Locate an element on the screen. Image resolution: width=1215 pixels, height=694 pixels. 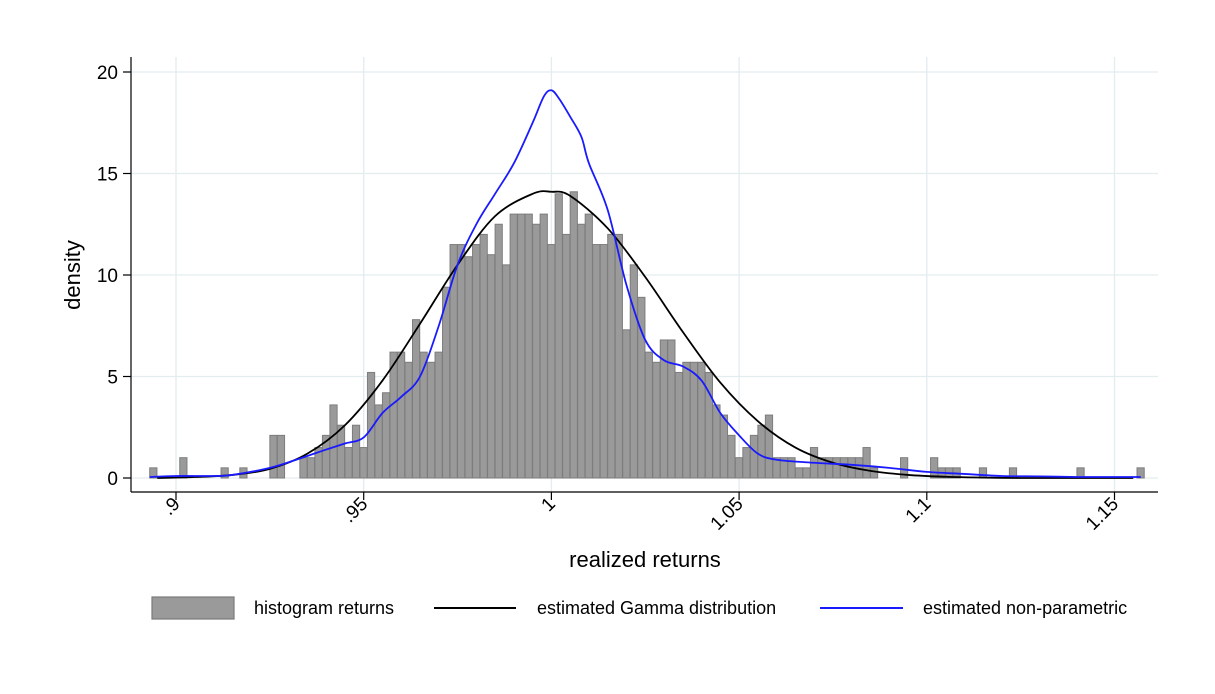
y-tick-group: 0 5 10 15 20 is located at coordinates (114, 276).